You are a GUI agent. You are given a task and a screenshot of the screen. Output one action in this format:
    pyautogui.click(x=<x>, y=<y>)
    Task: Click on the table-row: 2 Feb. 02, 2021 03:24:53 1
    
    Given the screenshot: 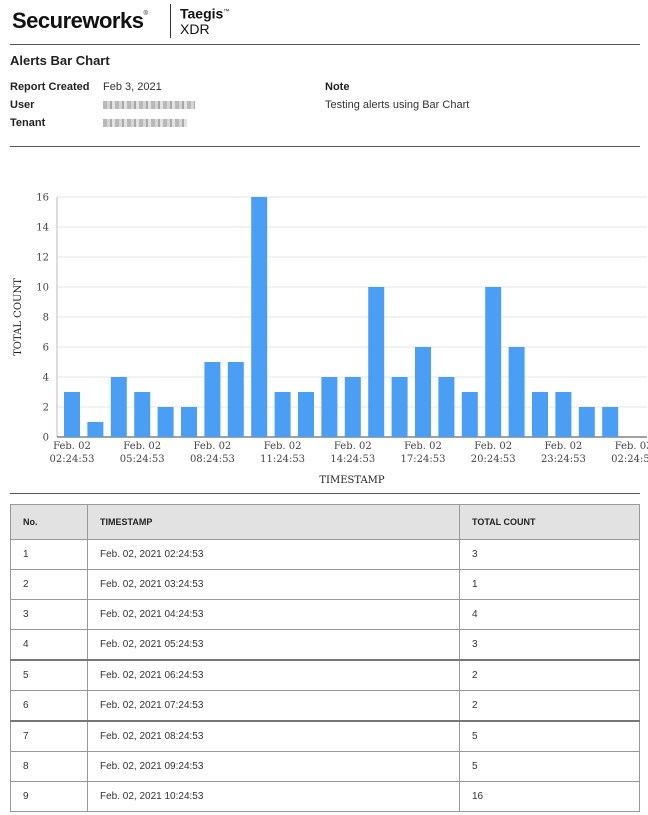 What is the action you would take?
    pyautogui.click(x=325, y=584)
    